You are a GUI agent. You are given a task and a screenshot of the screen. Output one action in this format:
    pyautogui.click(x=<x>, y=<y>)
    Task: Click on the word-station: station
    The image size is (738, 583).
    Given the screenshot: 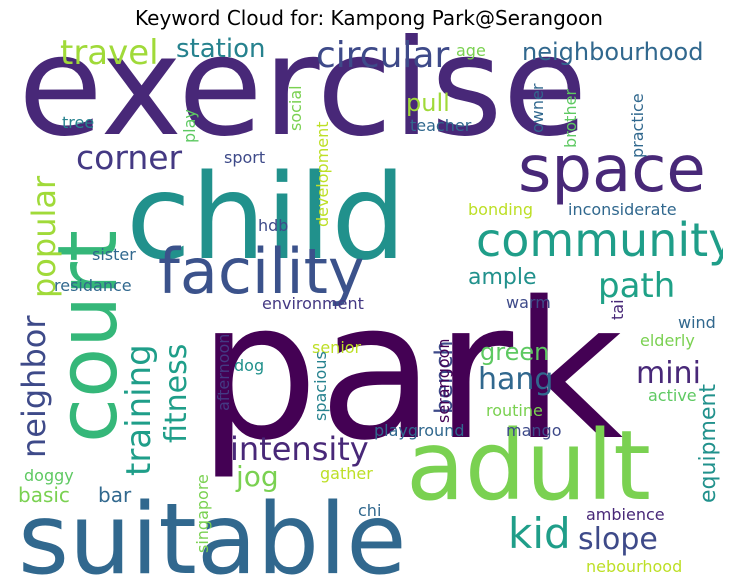 What is the action you would take?
    pyautogui.click(x=221, y=49)
    